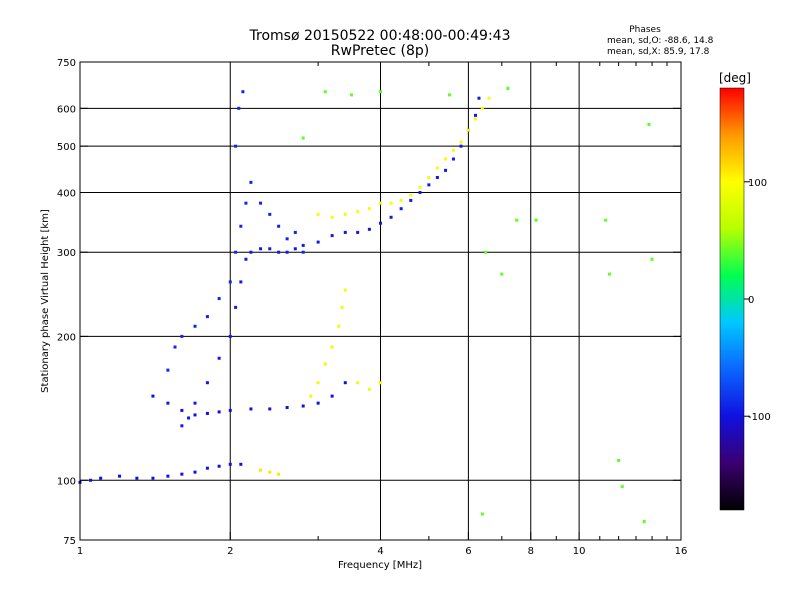  I want to click on colorbar-tick-label: -100, so click(759, 417).